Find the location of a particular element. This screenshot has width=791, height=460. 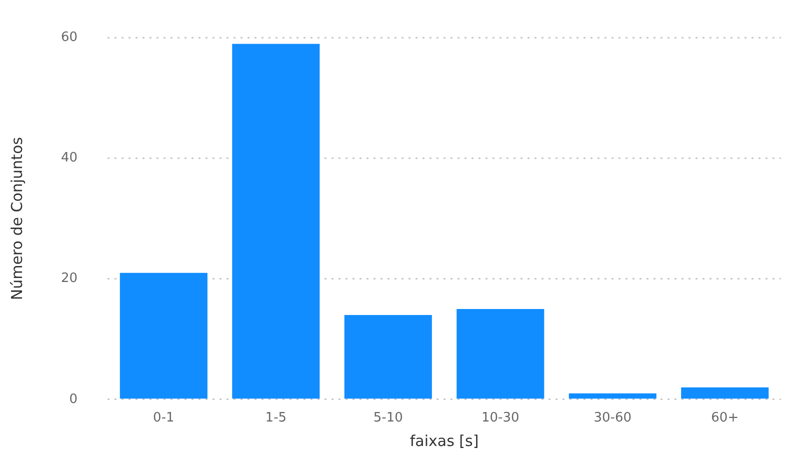

y-tick-label: 60 is located at coordinates (69, 38).